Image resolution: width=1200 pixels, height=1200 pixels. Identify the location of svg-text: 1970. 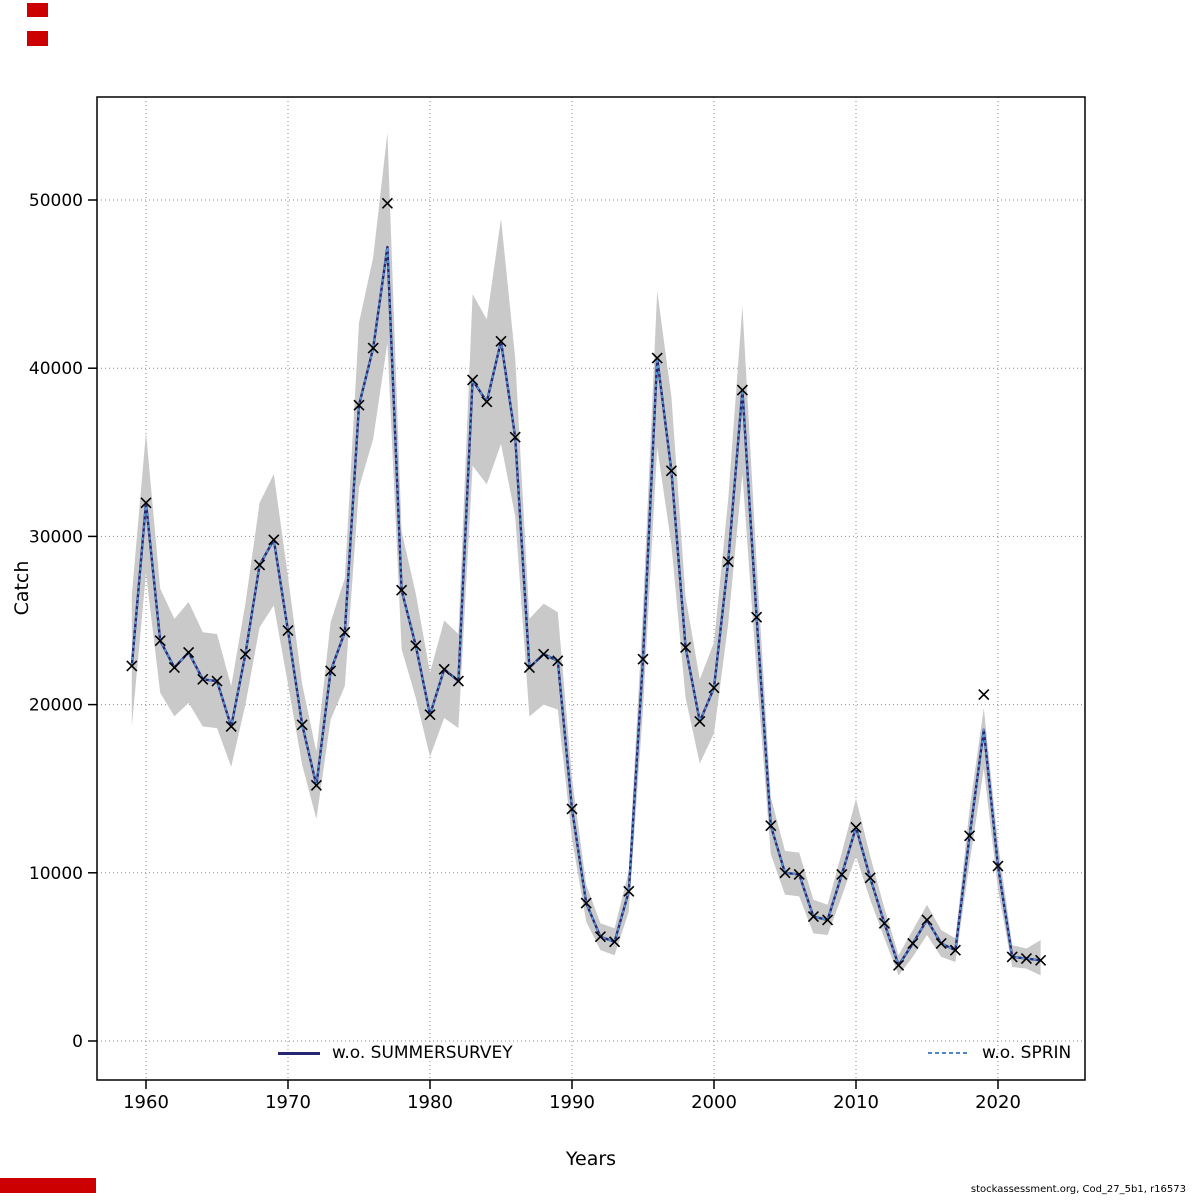
(288, 1102).